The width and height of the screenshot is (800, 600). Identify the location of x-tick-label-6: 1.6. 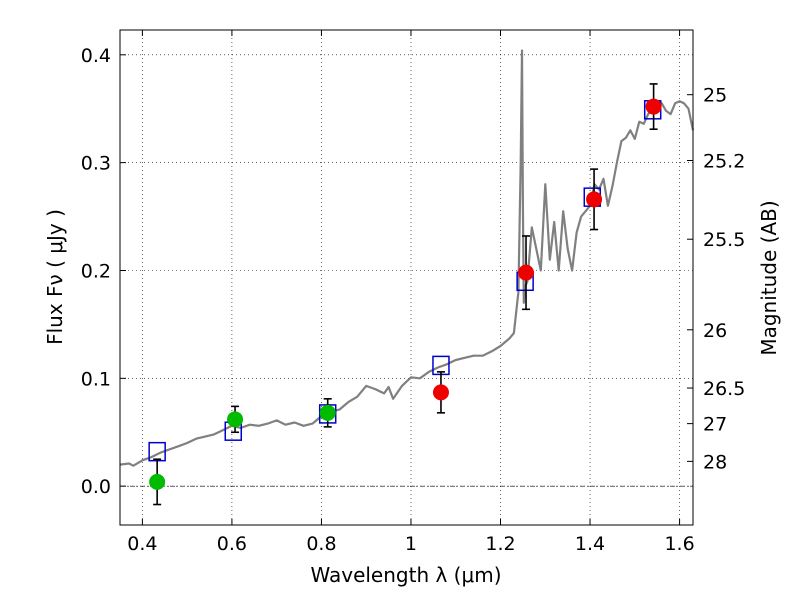
(679, 544).